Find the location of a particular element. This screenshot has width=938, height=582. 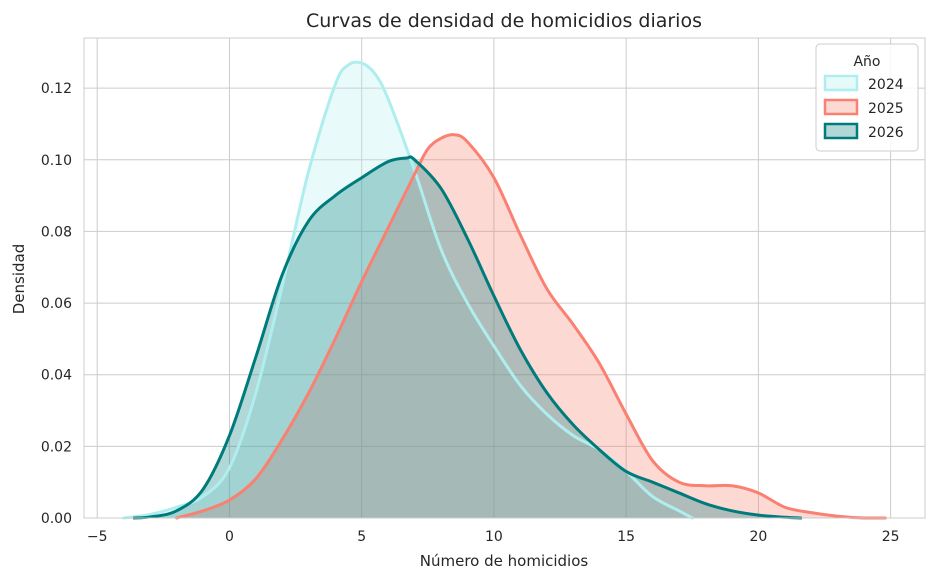

x-tick-label: −5 is located at coordinates (97, 537).